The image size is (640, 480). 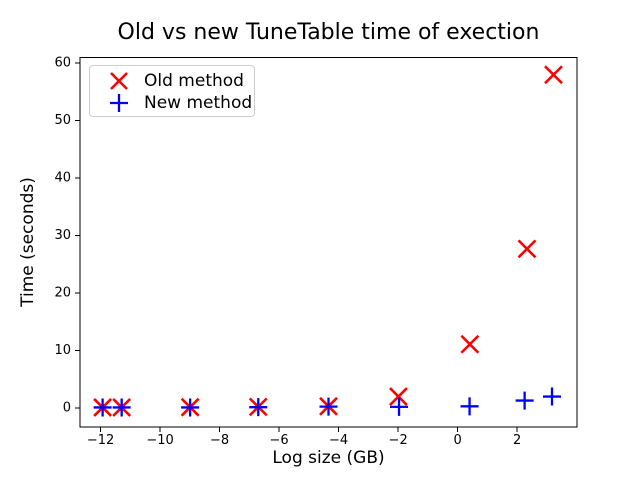 What do you see at coordinates (338, 440) in the screenshot?
I see `x-tick-label: −4` at bounding box center [338, 440].